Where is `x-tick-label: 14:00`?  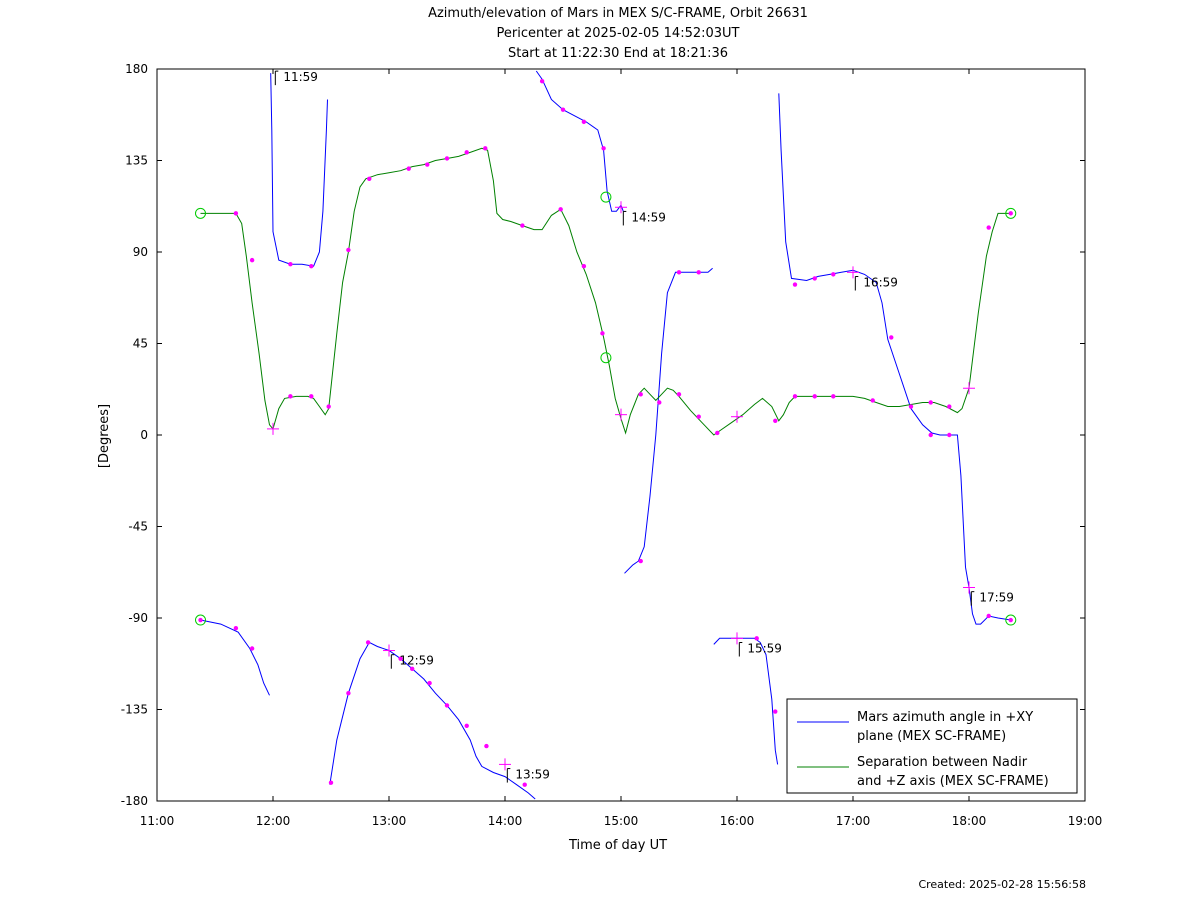
x-tick-label: 14:00 is located at coordinates (505, 821).